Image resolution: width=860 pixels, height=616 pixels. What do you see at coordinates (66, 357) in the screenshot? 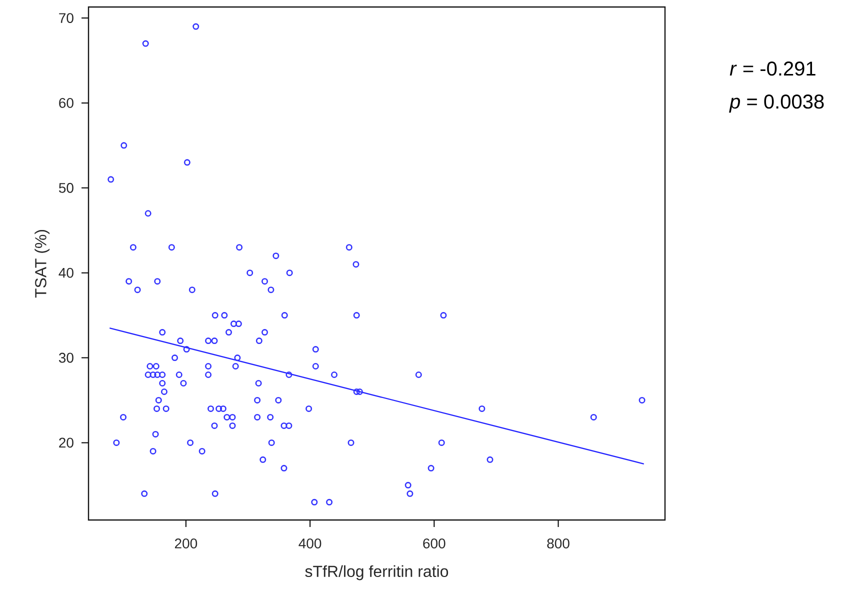
I see `y-tick-label: 30` at bounding box center [66, 357].